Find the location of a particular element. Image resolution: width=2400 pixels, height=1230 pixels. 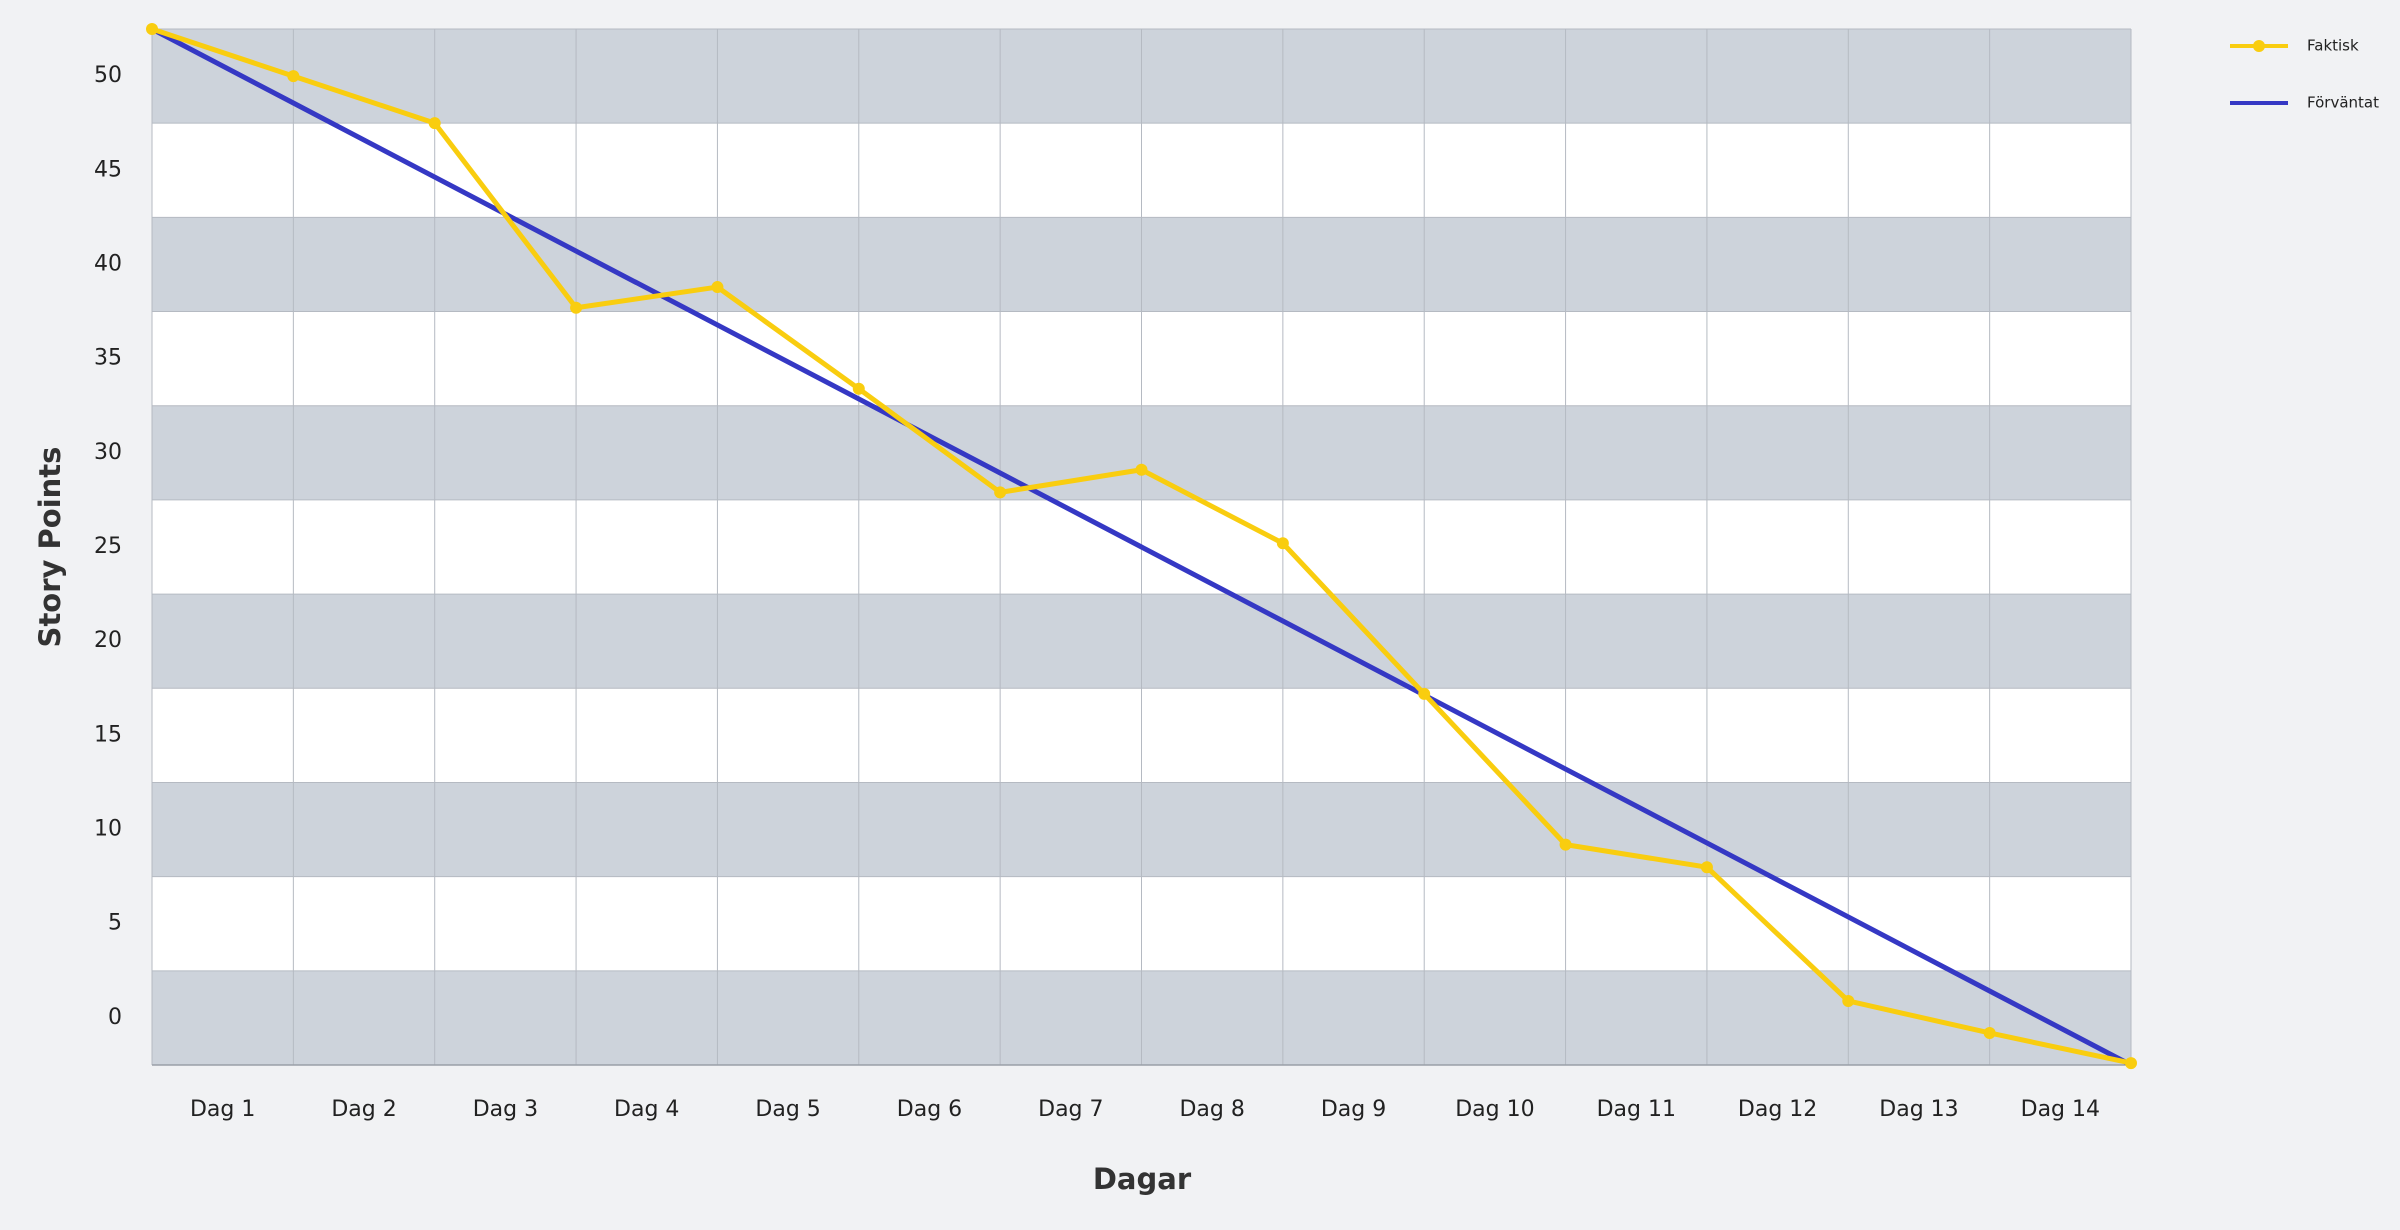

y-tick-label: 30 is located at coordinates (108, 452).